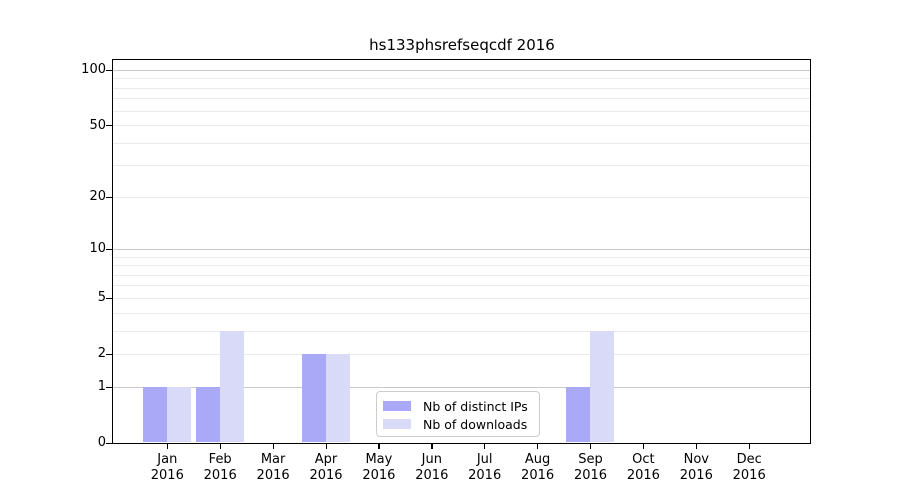  I want to click on x-tick-label: Aug 2016, so click(538, 467).